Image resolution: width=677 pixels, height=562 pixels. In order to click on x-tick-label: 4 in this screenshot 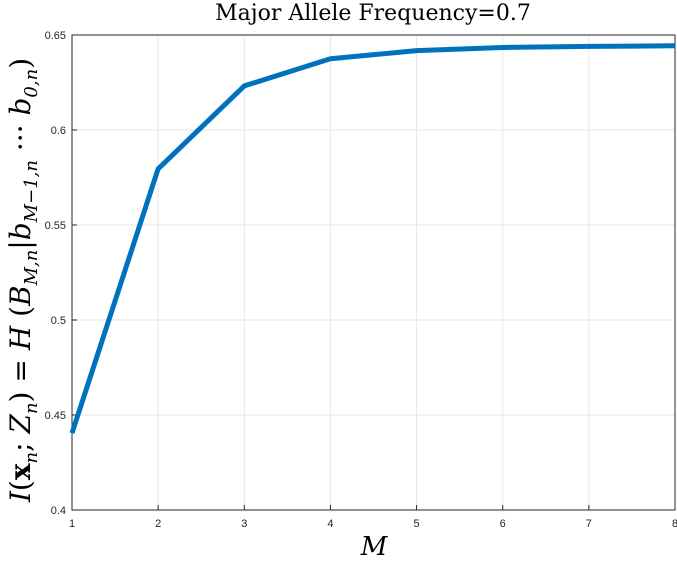, I will do `click(330, 524)`.